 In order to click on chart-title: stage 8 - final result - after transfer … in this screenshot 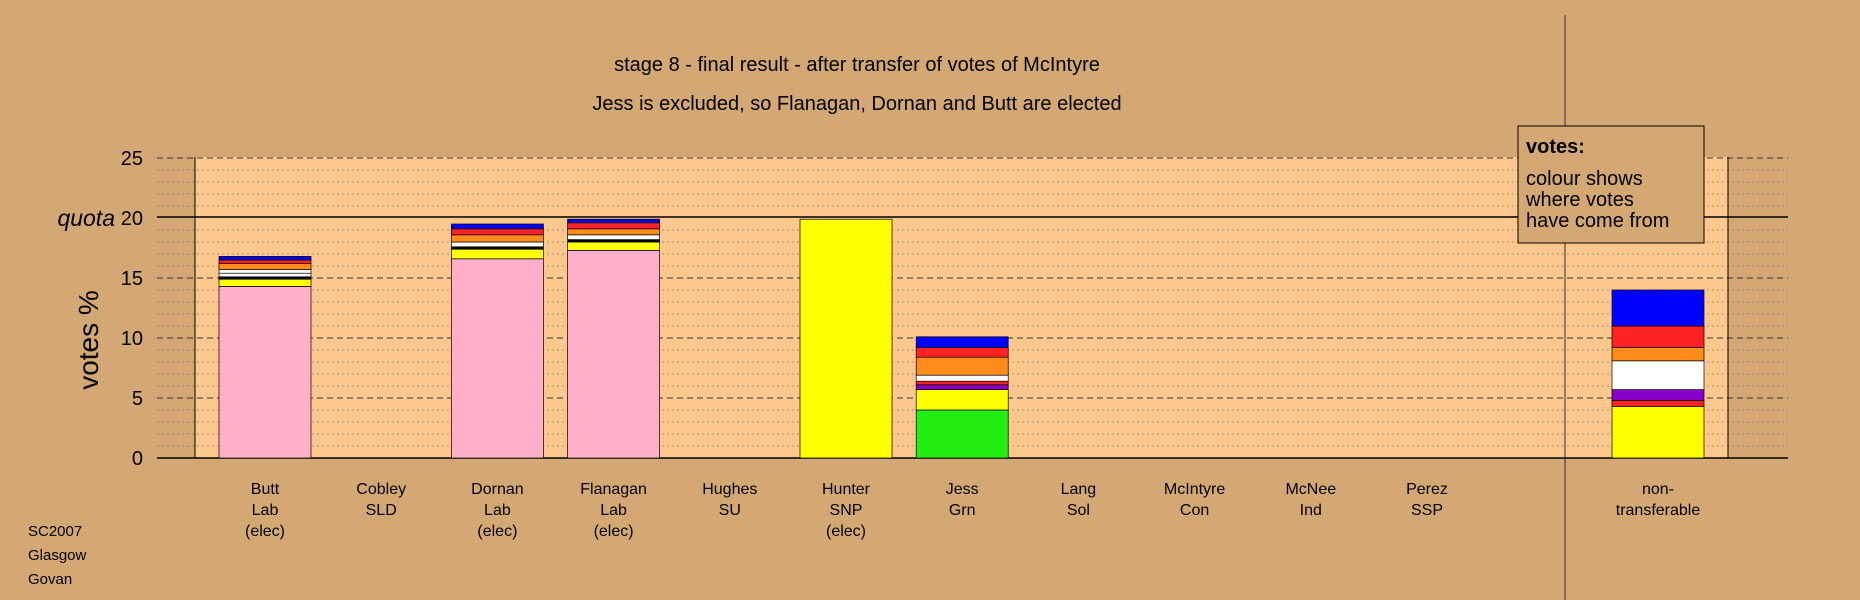, I will do `click(857, 65)`.